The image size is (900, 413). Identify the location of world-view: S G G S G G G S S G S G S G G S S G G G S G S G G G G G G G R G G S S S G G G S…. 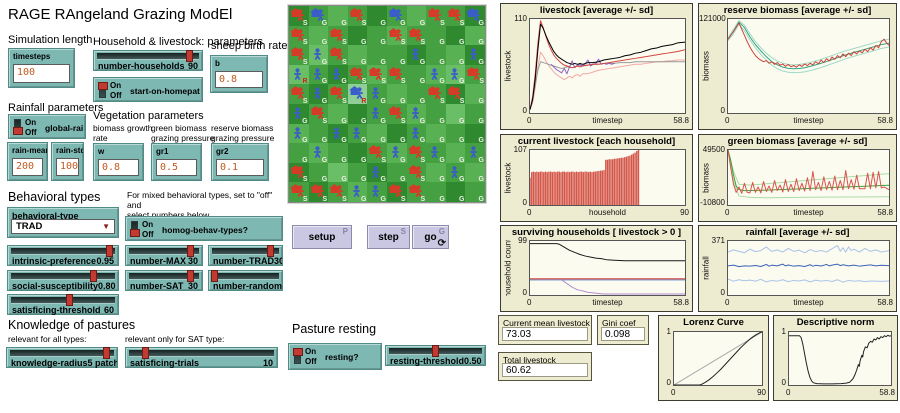
(387, 104).